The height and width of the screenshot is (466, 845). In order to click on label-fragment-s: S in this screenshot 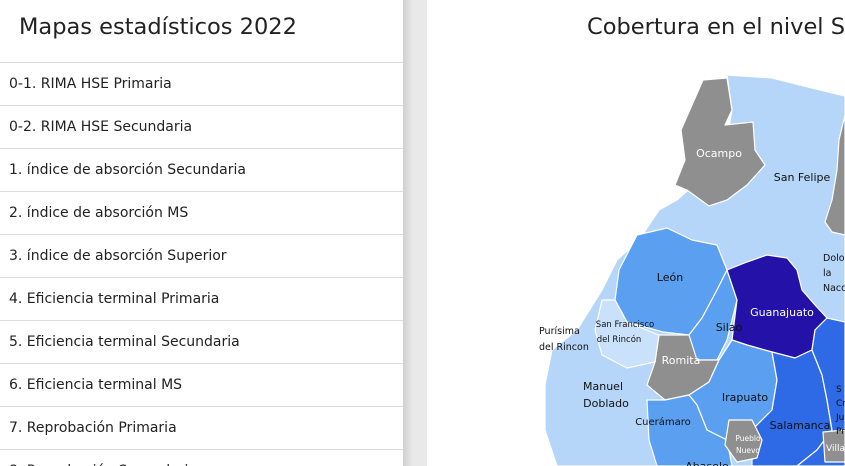, I will do `click(839, 390)`.